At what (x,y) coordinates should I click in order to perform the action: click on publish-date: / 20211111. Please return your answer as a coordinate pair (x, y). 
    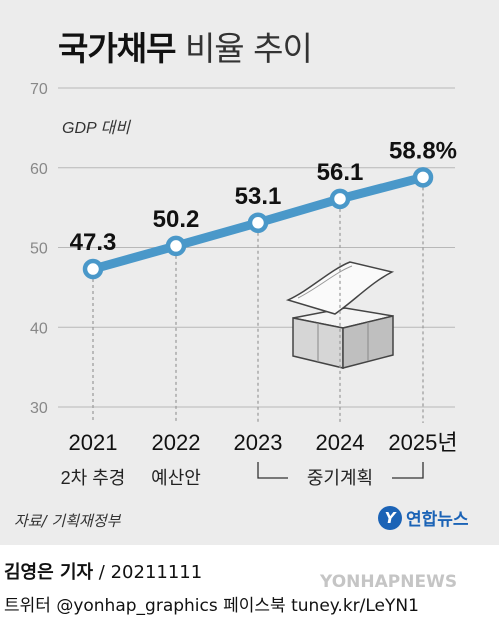
    Looking at the image, I should click on (148, 572).